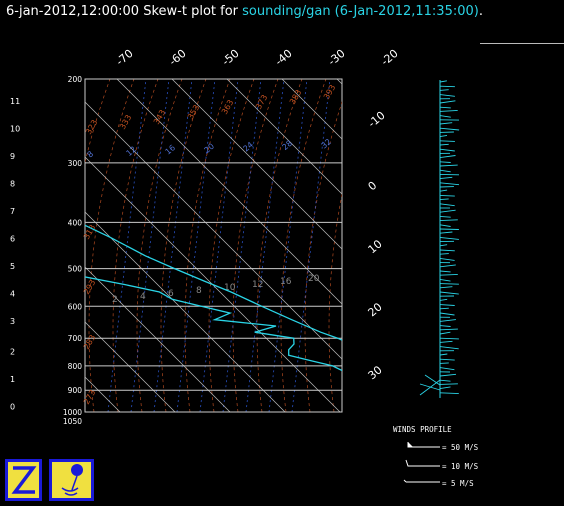 The width and height of the screenshot is (564, 506). What do you see at coordinates (480, 11) in the screenshot?
I see `header-period: .` at bounding box center [480, 11].